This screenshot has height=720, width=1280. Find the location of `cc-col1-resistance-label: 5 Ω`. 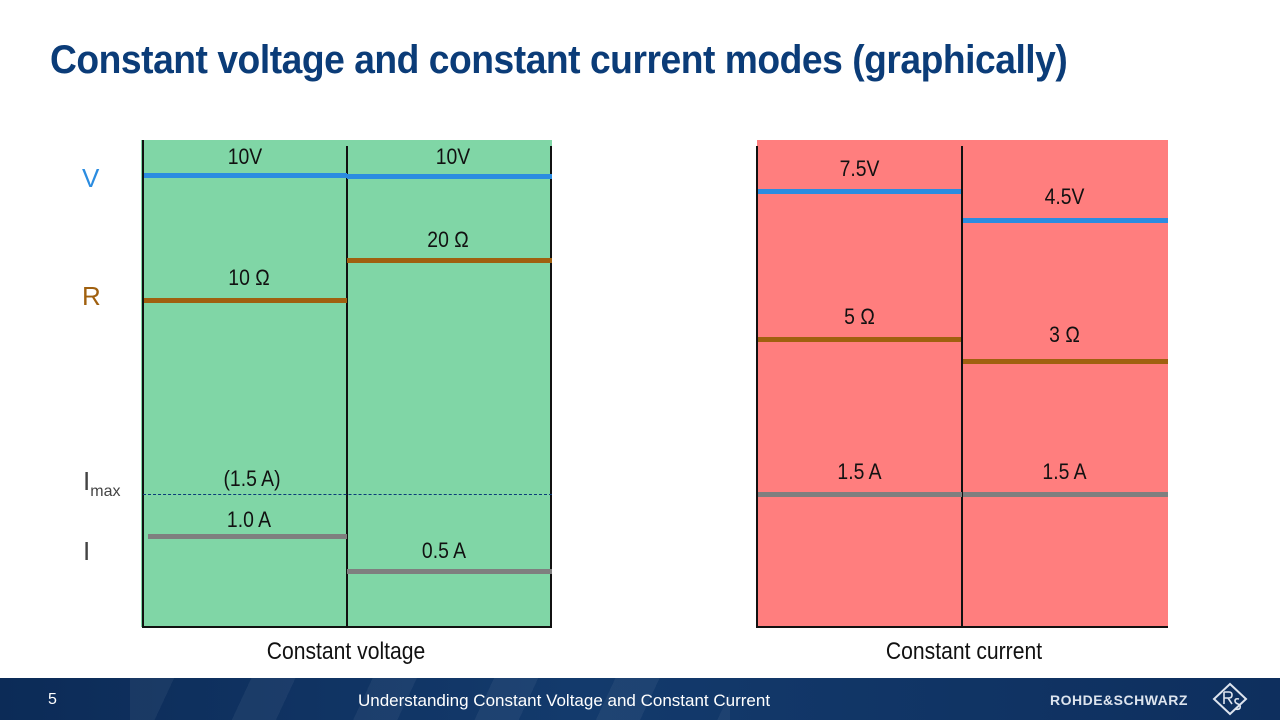

cc-col1-resistance-label: 5 Ω is located at coordinates (859, 316).